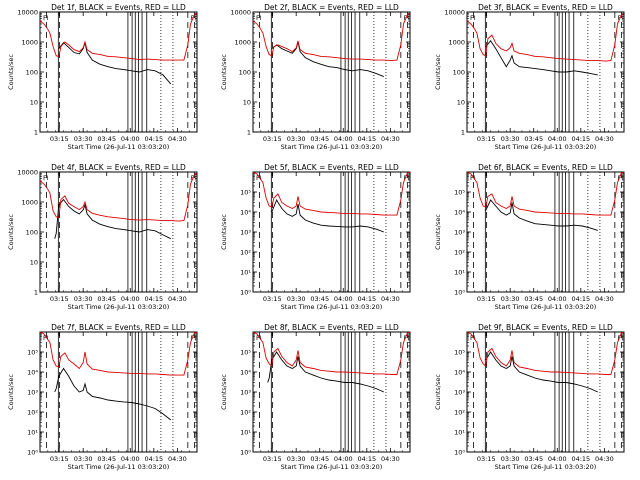  Describe the element at coordinates (331, 327) in the screenshot. I see `panel-title: Det 8f, BLACK = Events, RED = LLD` at that location.